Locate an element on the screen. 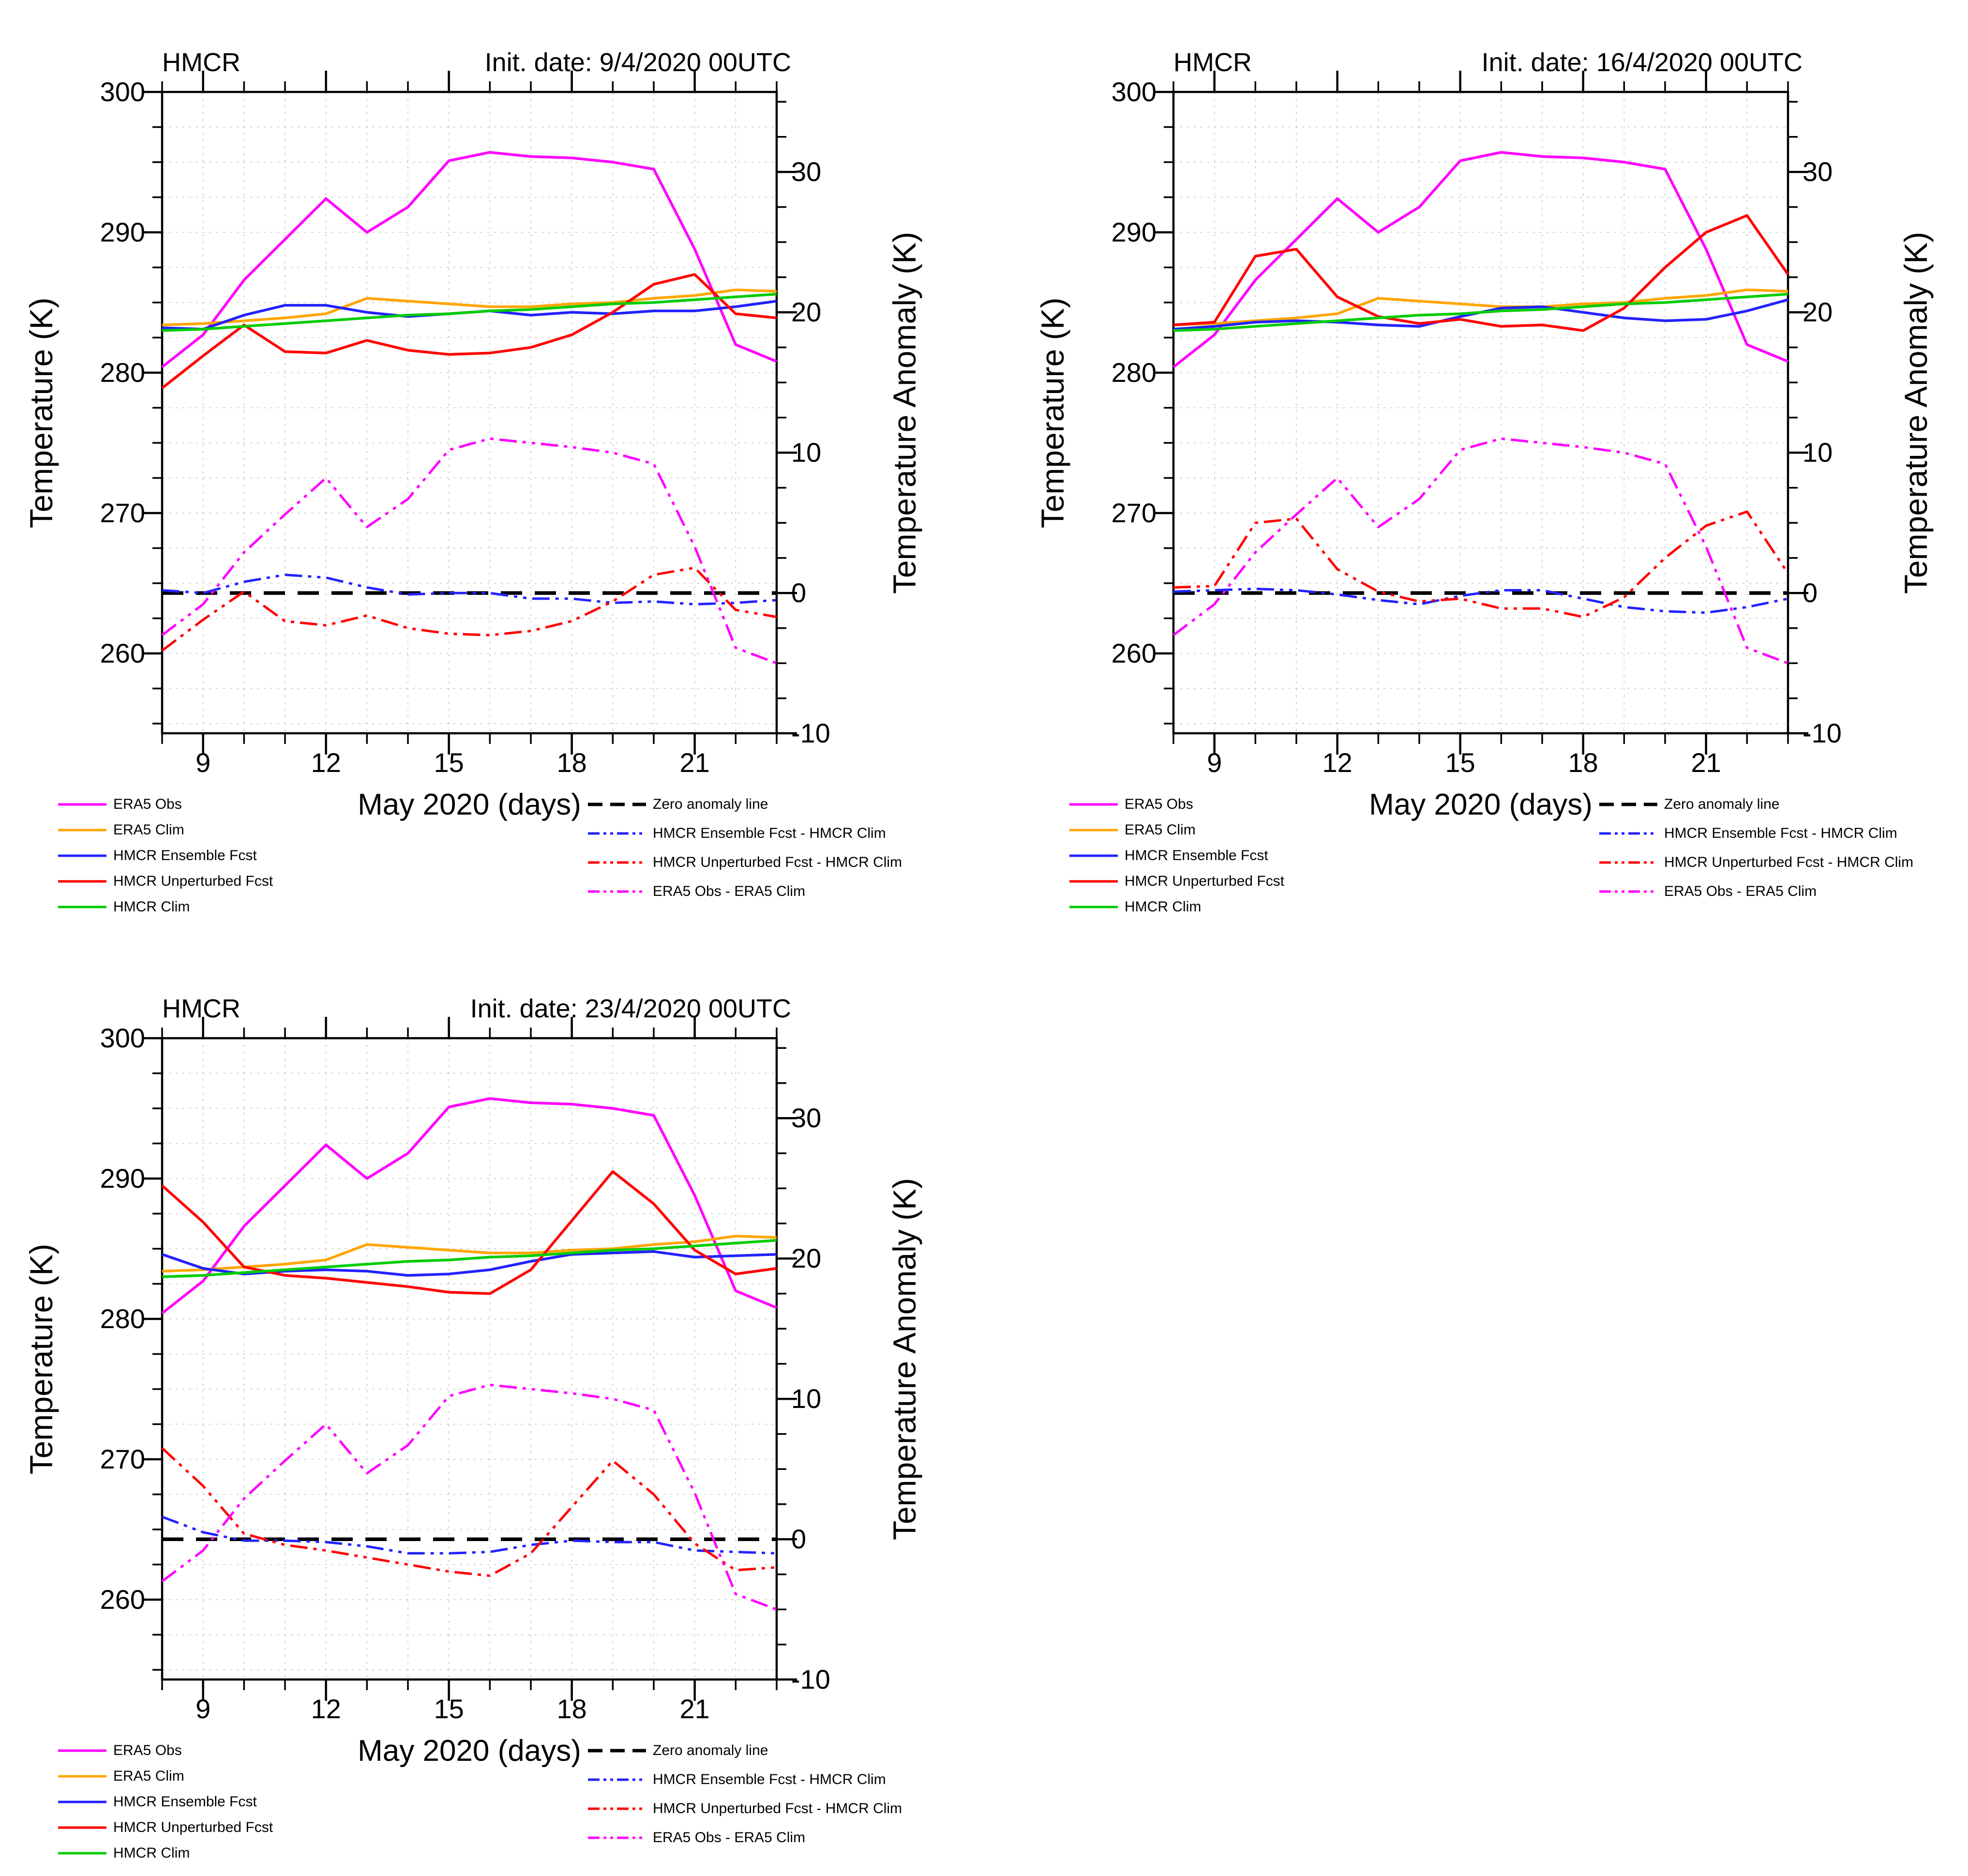 The image size is (1968, 1876). x-tick-label: 21 is located at coordinates (694, 1709).